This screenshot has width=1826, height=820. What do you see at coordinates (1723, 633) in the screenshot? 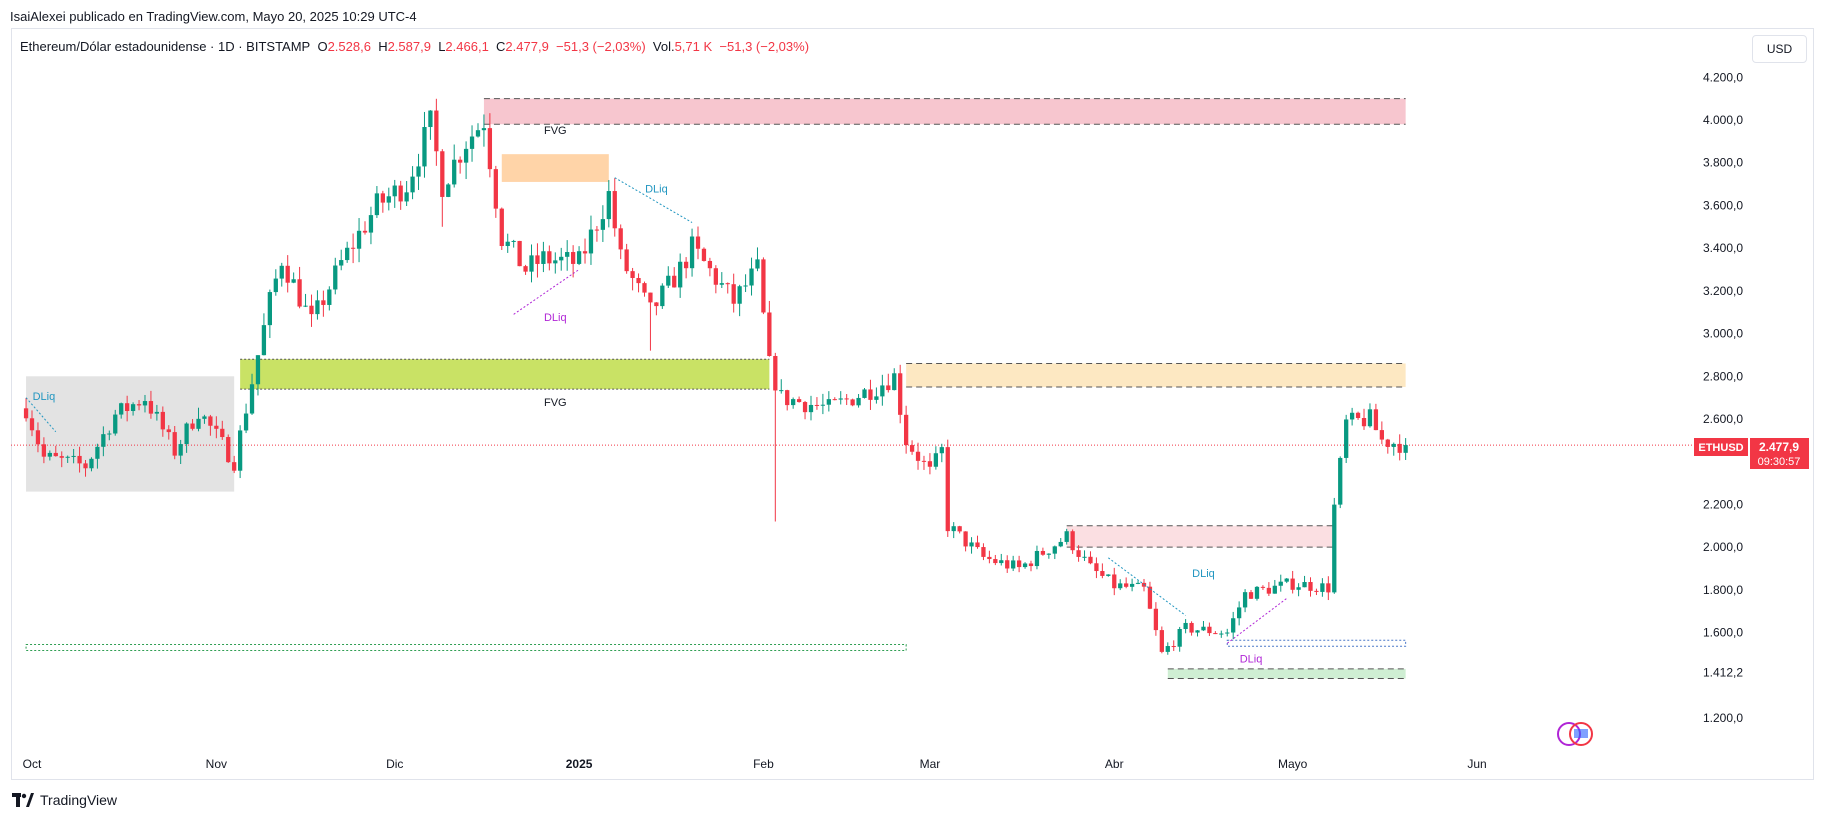
I see `y-tick-label: 1.600,0` at bounding box center [1723, 633].